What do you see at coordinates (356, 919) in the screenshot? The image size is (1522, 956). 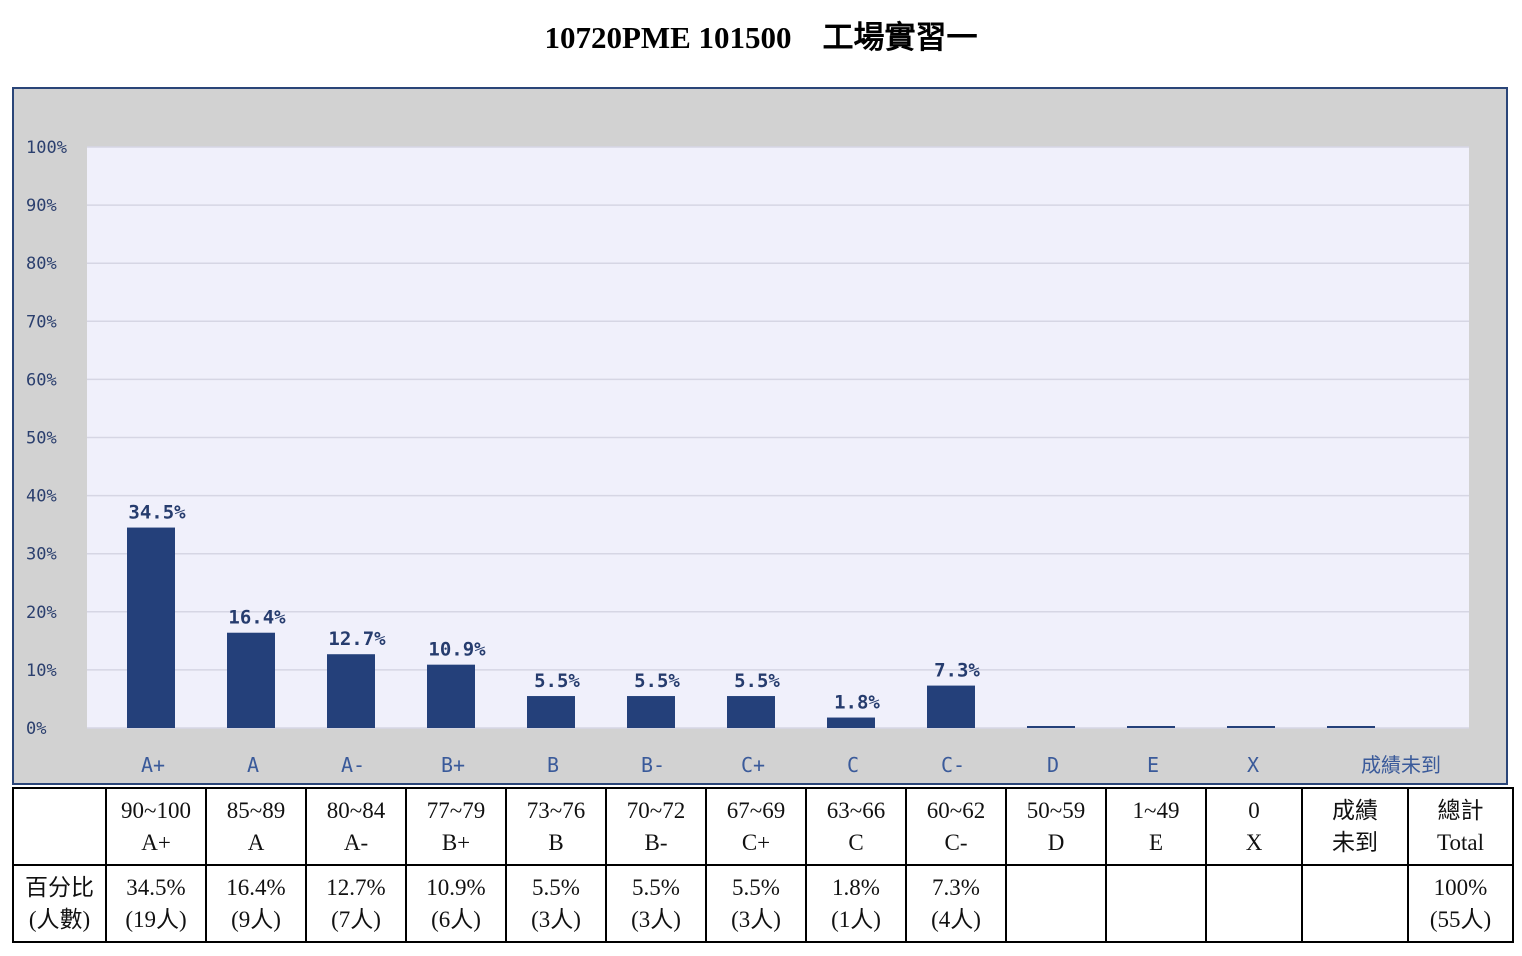 I see `cell-count: (7人)` at bounding box center [356, 919].